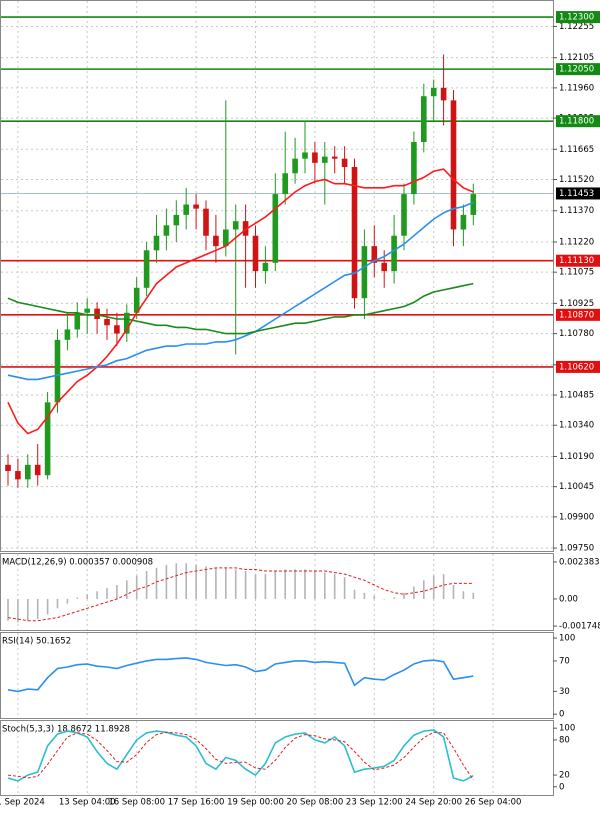 This screenshot has height=814, width=600. Describe the element at coordinates (433, 803) in the screenshot. I see `x-tick-label: 24 Sep 20:00` at that location.